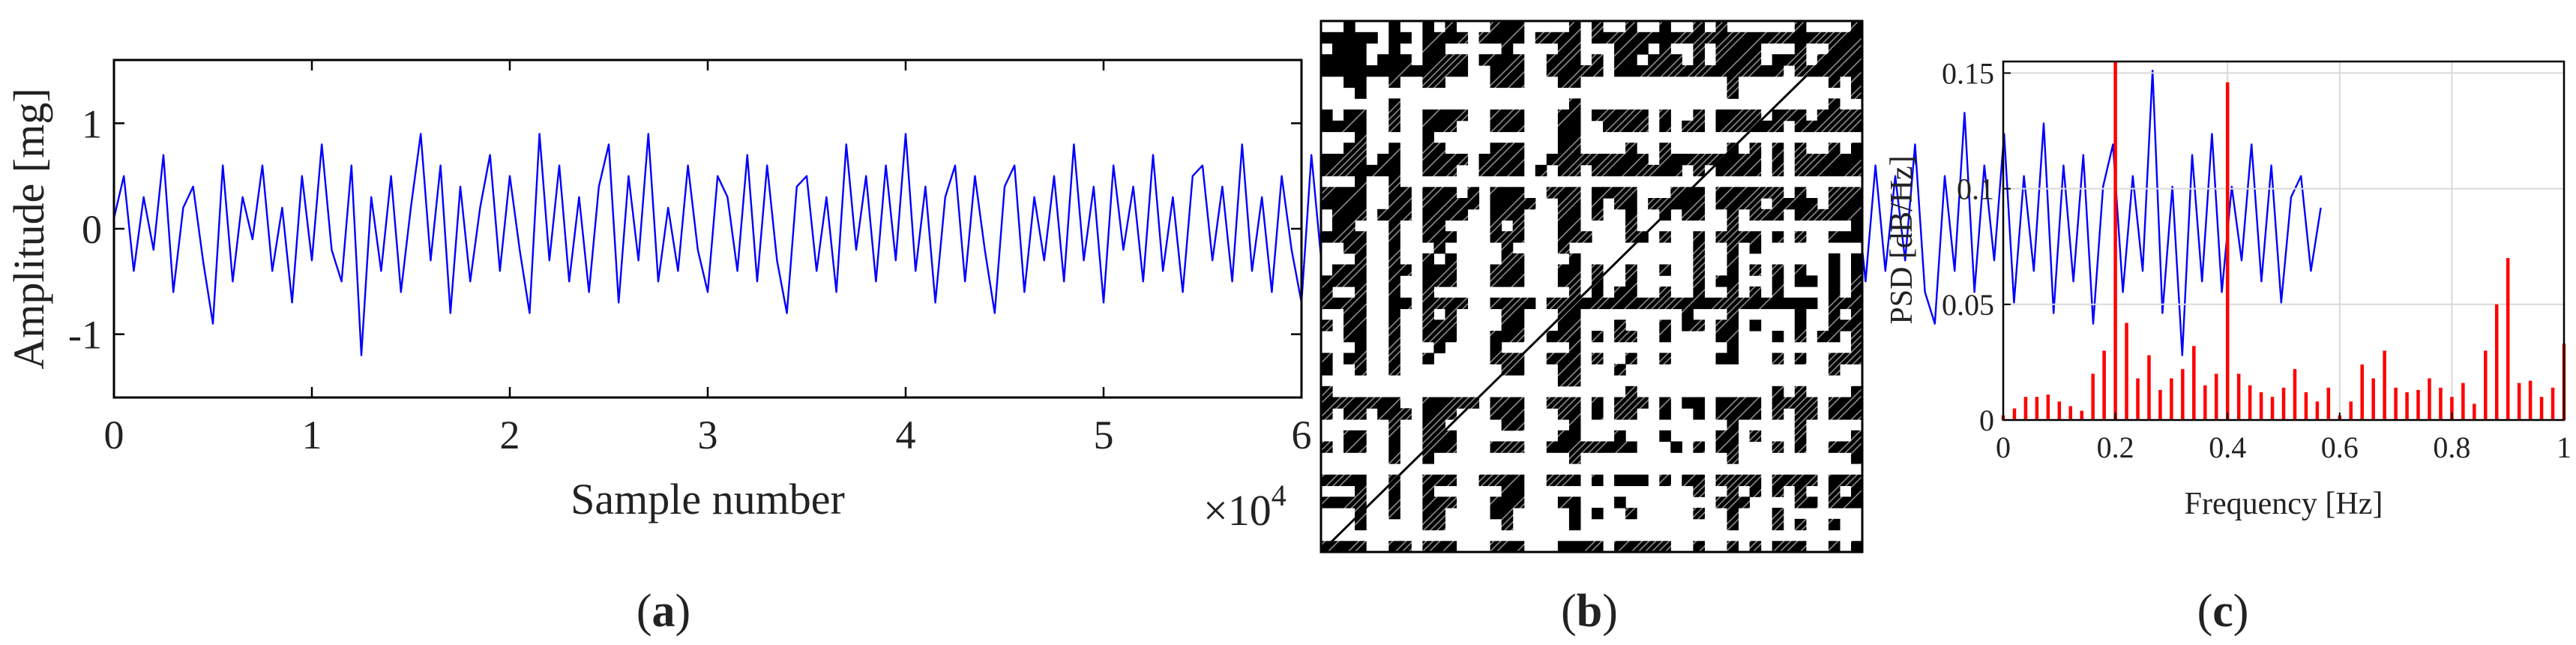  I want to click on panel-c-x-label: Frequency [Hz], so click(2284, 504).